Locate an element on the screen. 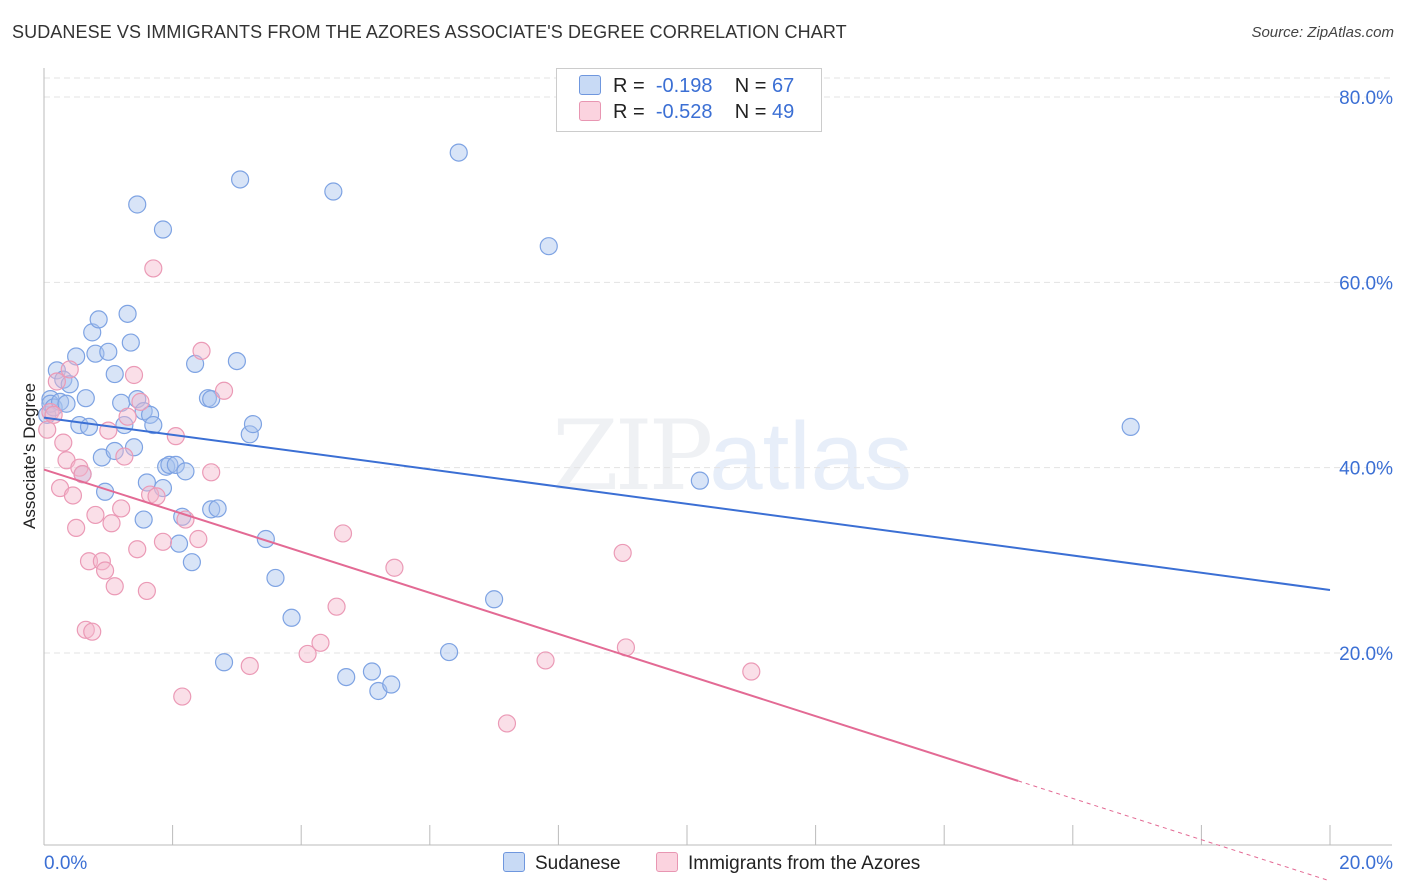  legend-n-value-azores: 49 is located at coordinates (783, 112).